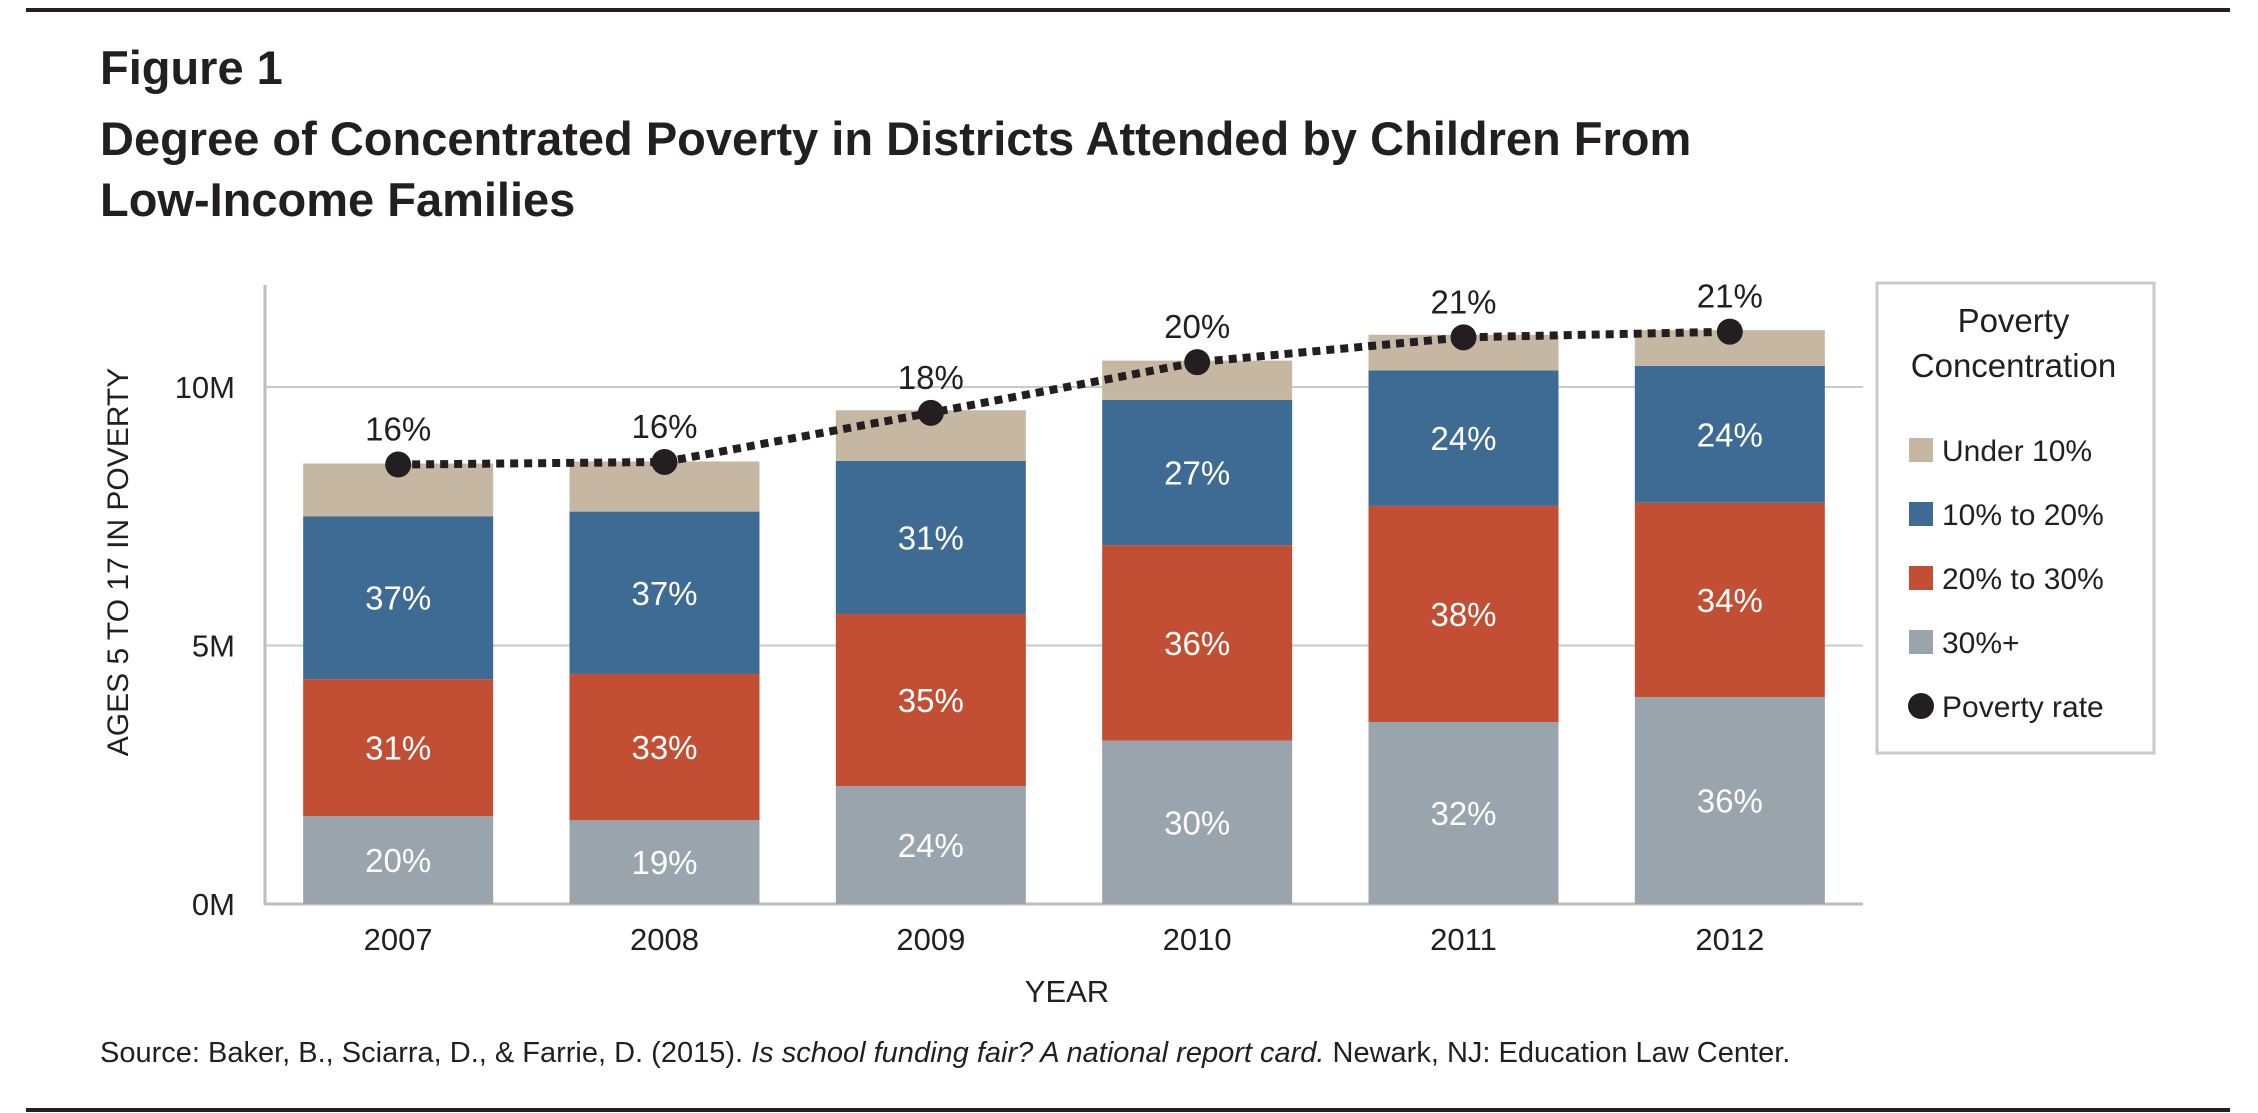  What do you see at coordinates (2014, 320) in the screenshot?
I see `legend-title-line-1: Poverty` at bounding box center [2014, 320].